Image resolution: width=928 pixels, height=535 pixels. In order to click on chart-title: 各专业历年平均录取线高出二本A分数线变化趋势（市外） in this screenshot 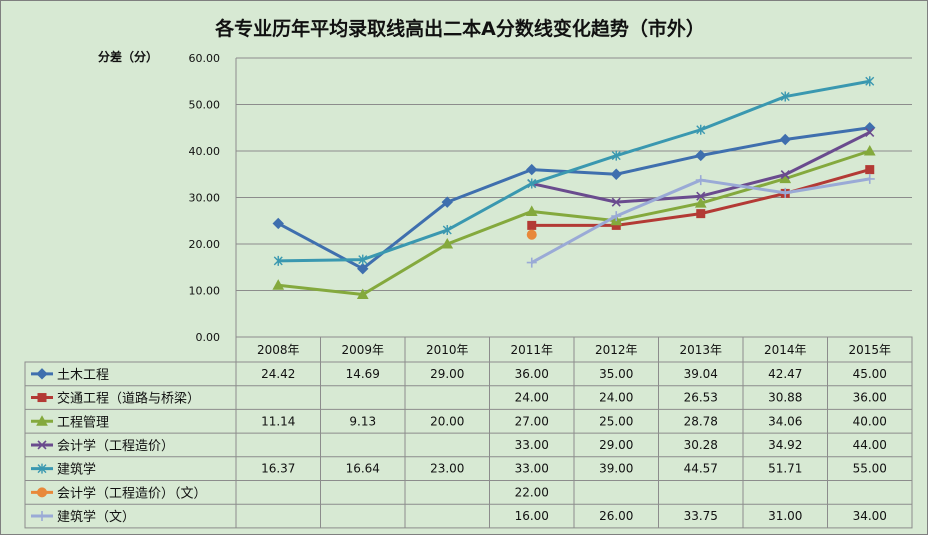, I will do `click(459, 28)`.